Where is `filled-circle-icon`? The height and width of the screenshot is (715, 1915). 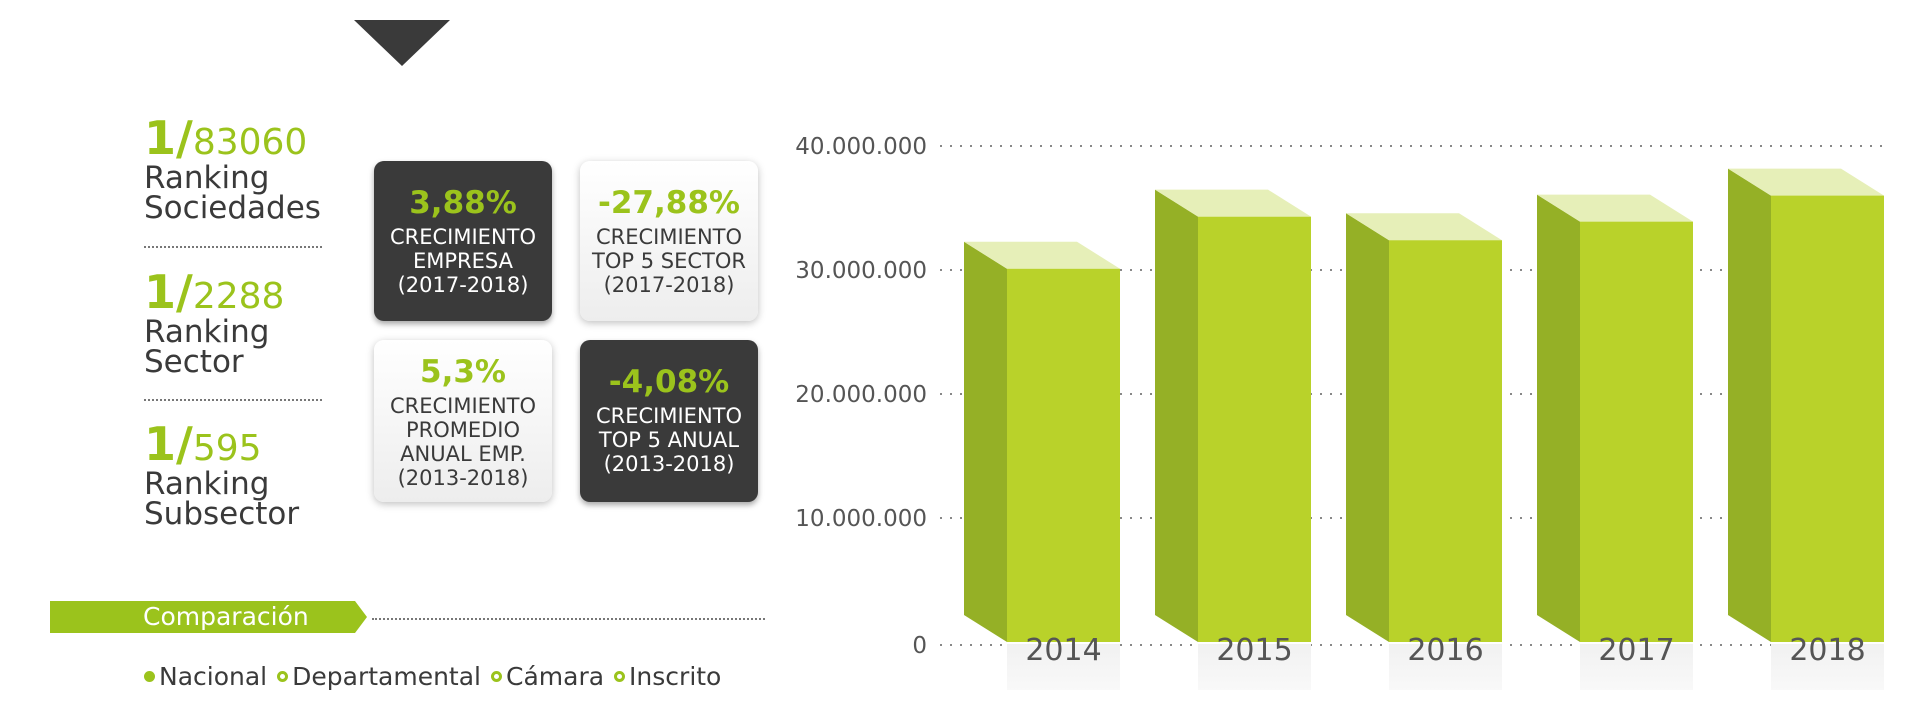
filled-circle-icon is located at coordinates (149, 676).